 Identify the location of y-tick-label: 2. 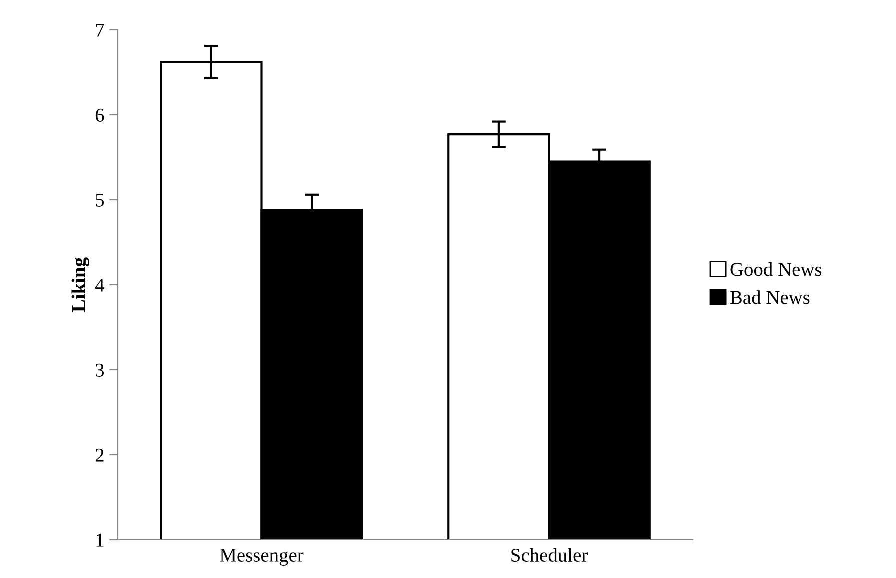
(100, 455).